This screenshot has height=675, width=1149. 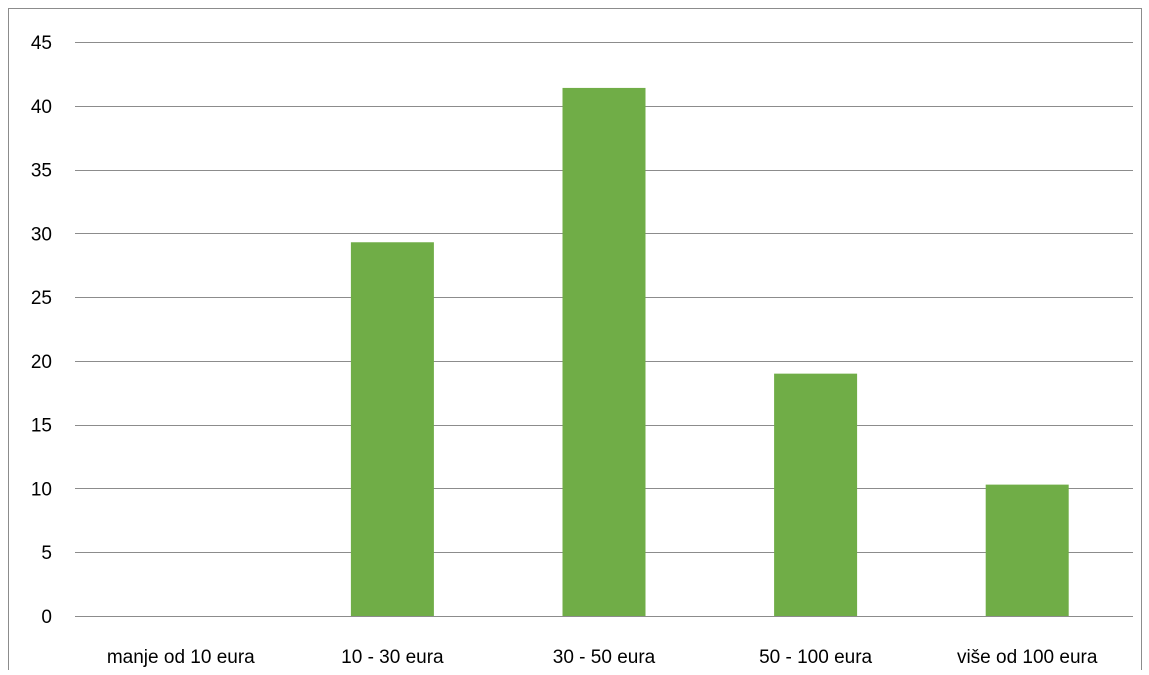 What do you see at coordinates (41, 107) in the screenshot?
I see `y-tick-label: 40` at bounding box center [41, 107].